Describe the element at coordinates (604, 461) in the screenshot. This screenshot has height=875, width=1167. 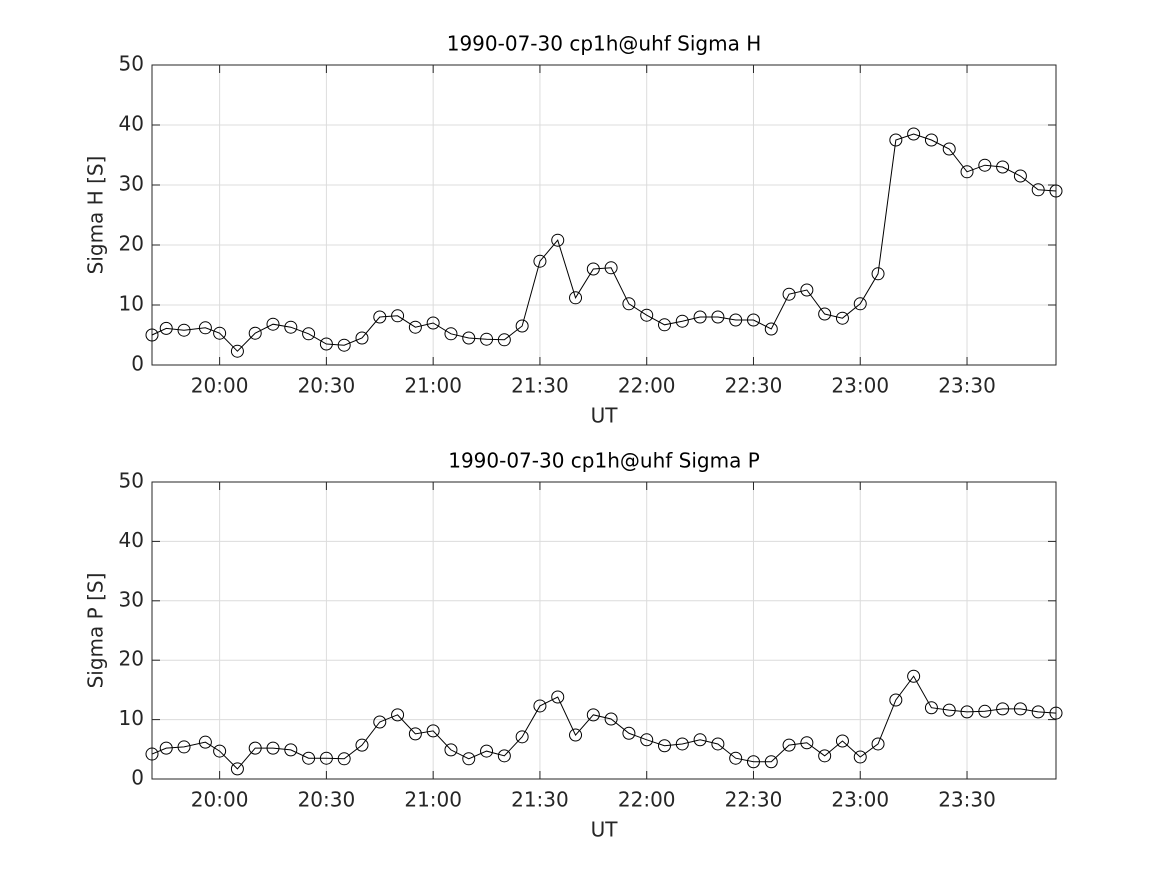
I see `chart-title: 1990-07-30 cp1h@uhf Sigma P` at that location.